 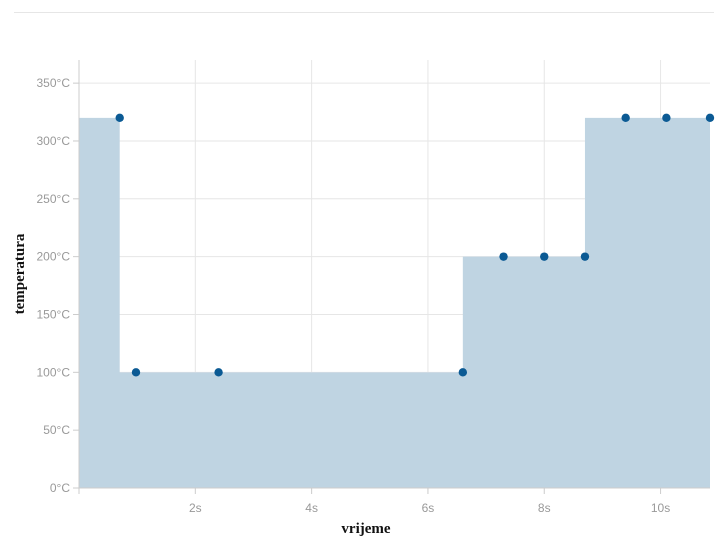 What do you see at coordinates (54, 314) in the screenshot?
I see `y-tick-label: 150°C` at bounding box center [54, 314].